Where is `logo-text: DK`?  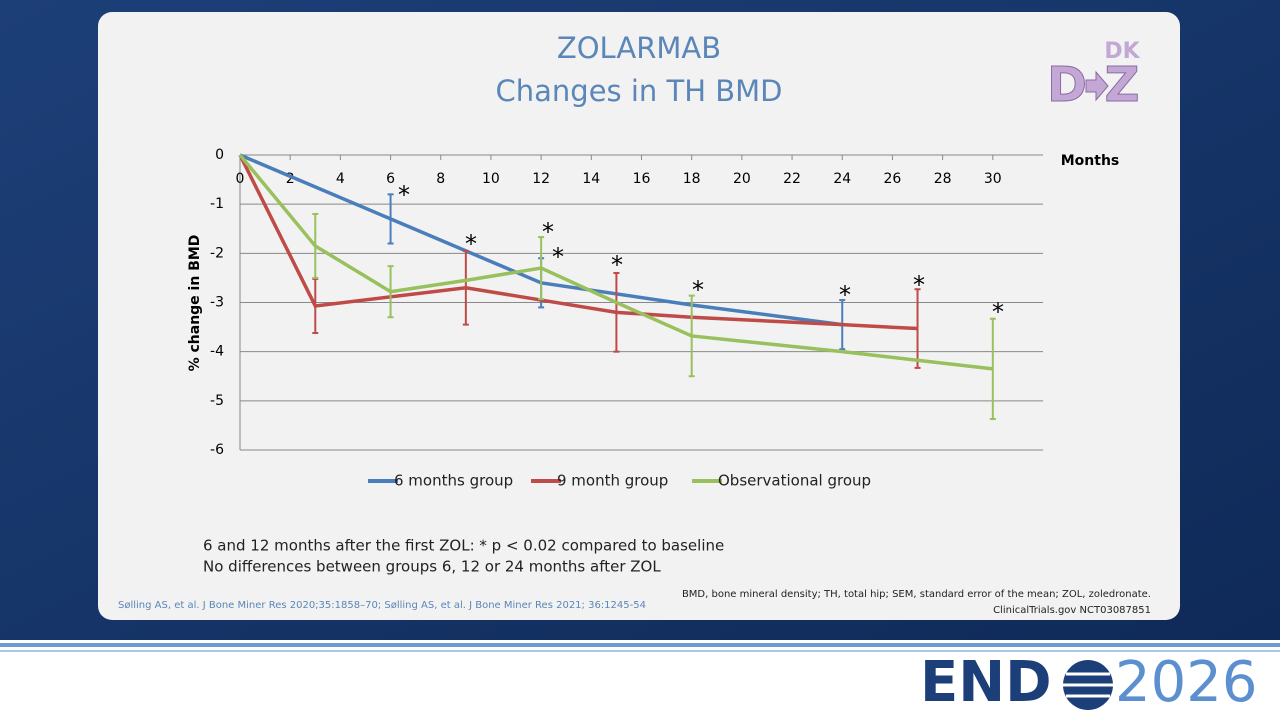
logo-text: DK is located at coordinates (1122, 51).